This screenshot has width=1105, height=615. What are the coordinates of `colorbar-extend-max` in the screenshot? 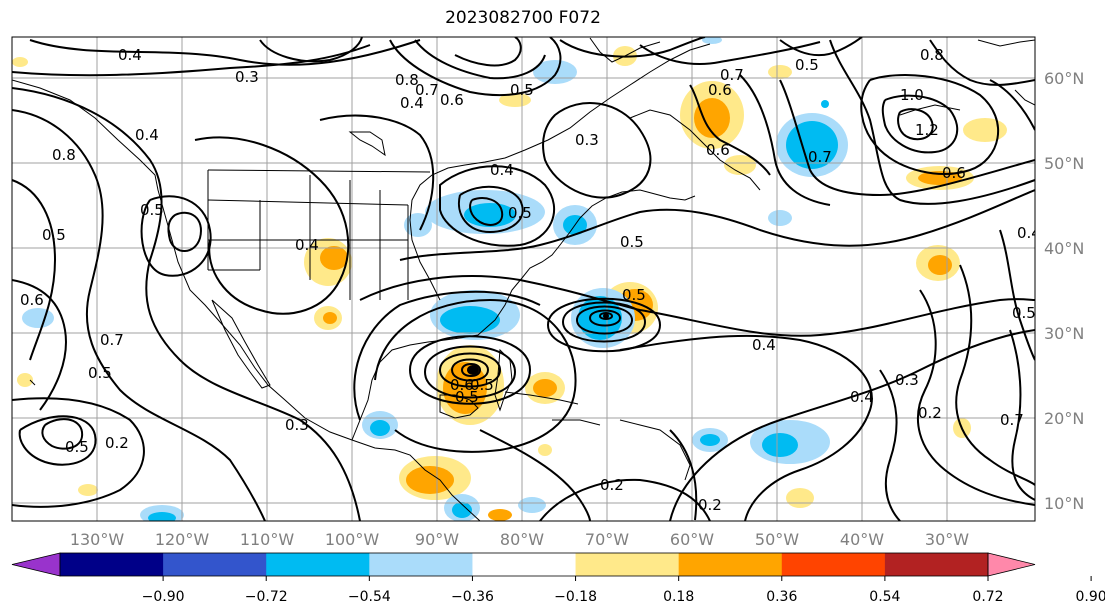 It's located at (1011, 564).